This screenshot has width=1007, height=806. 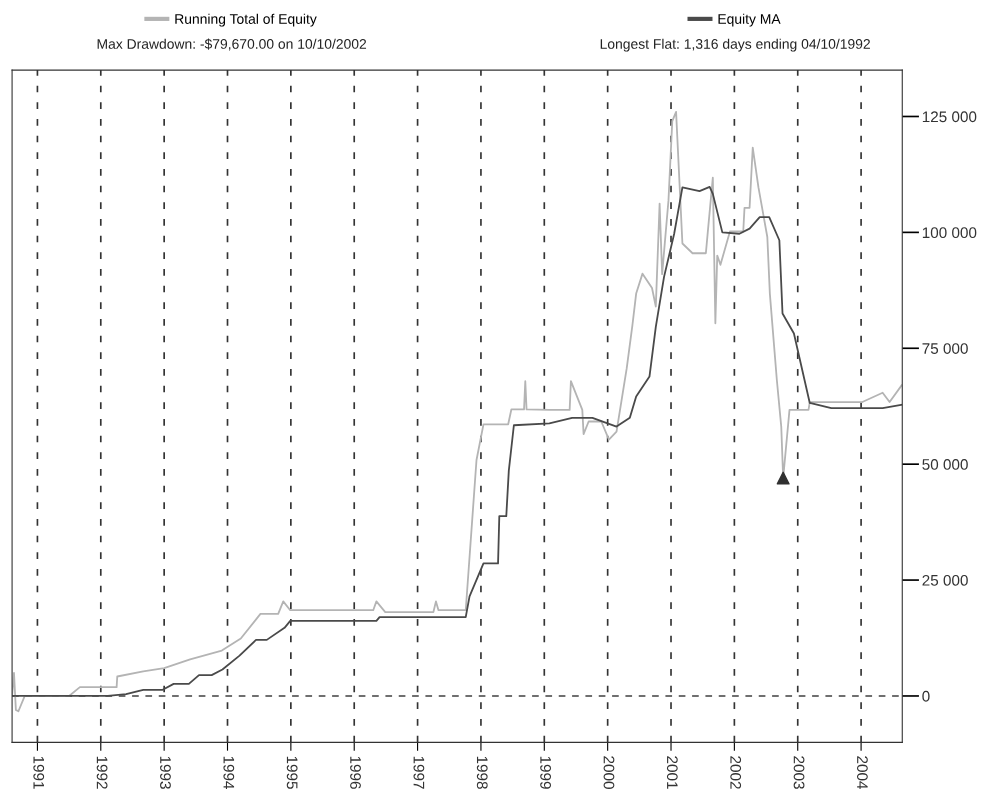 What do you see at coordinates (949, 233) in the screenshot?
I see `y-tick-label: 100 000` at bounding box center [949, 233].